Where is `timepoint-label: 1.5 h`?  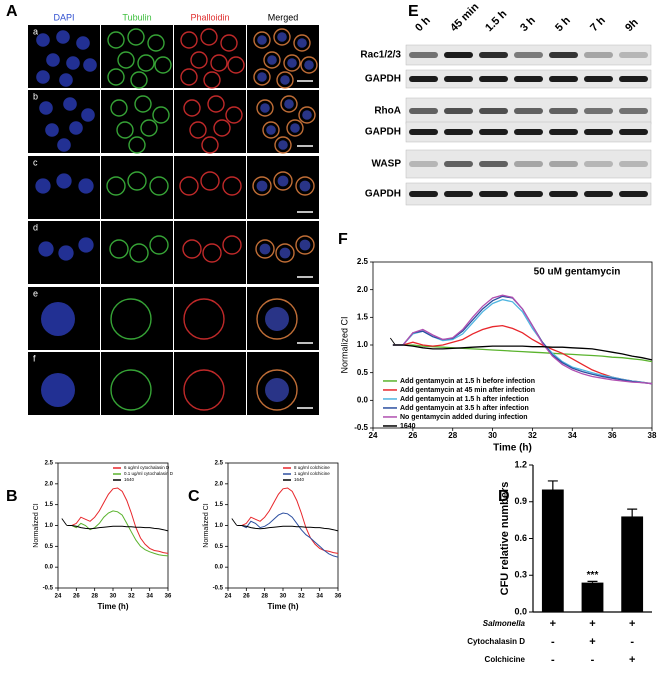
timepoint-label: 1.5 h is located at coordinates (496, 21).